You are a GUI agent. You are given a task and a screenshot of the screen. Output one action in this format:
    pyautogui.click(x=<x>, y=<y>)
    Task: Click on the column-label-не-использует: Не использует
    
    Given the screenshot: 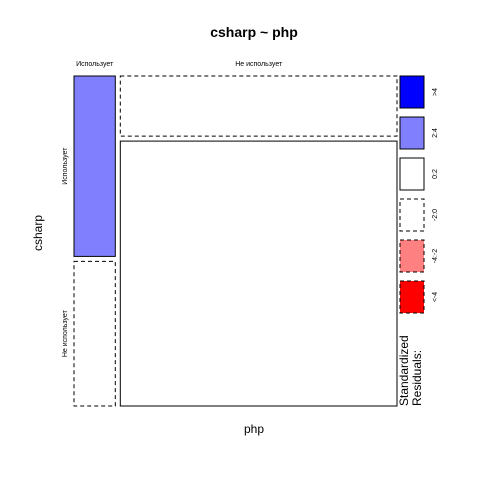 What is the action you would take?
    pyautogui.click(x=259, y=64)
    